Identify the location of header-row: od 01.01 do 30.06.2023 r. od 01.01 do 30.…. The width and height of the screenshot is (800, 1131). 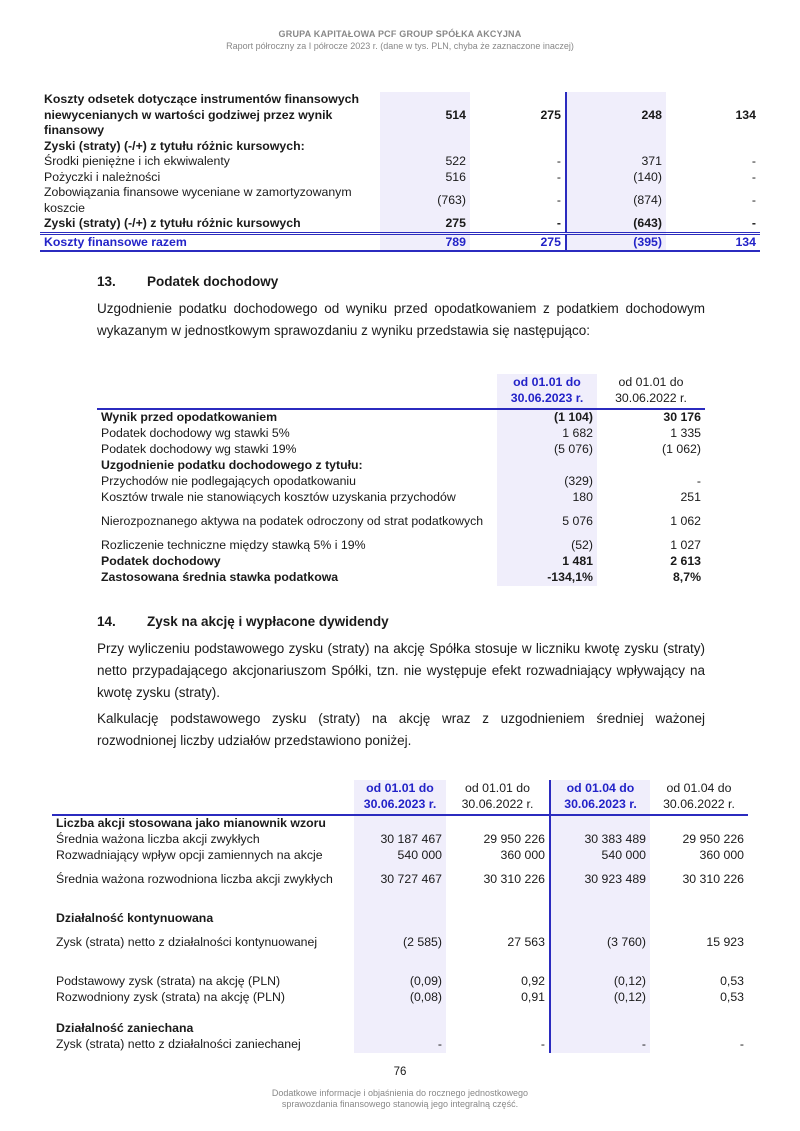
(401, 391).